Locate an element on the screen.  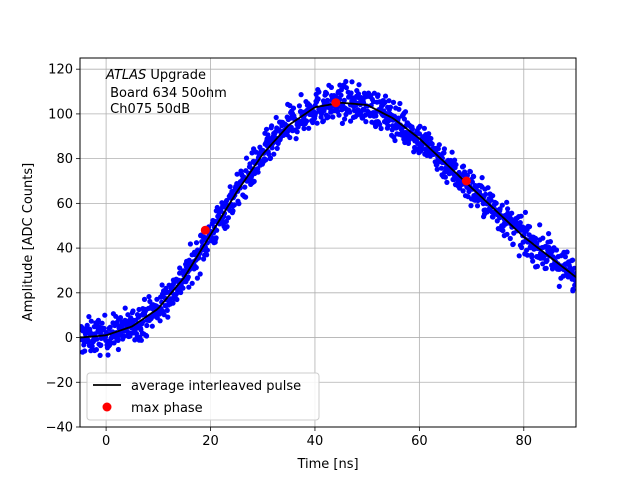
x-tick-label: 80 is located at coordinates (524, 441).